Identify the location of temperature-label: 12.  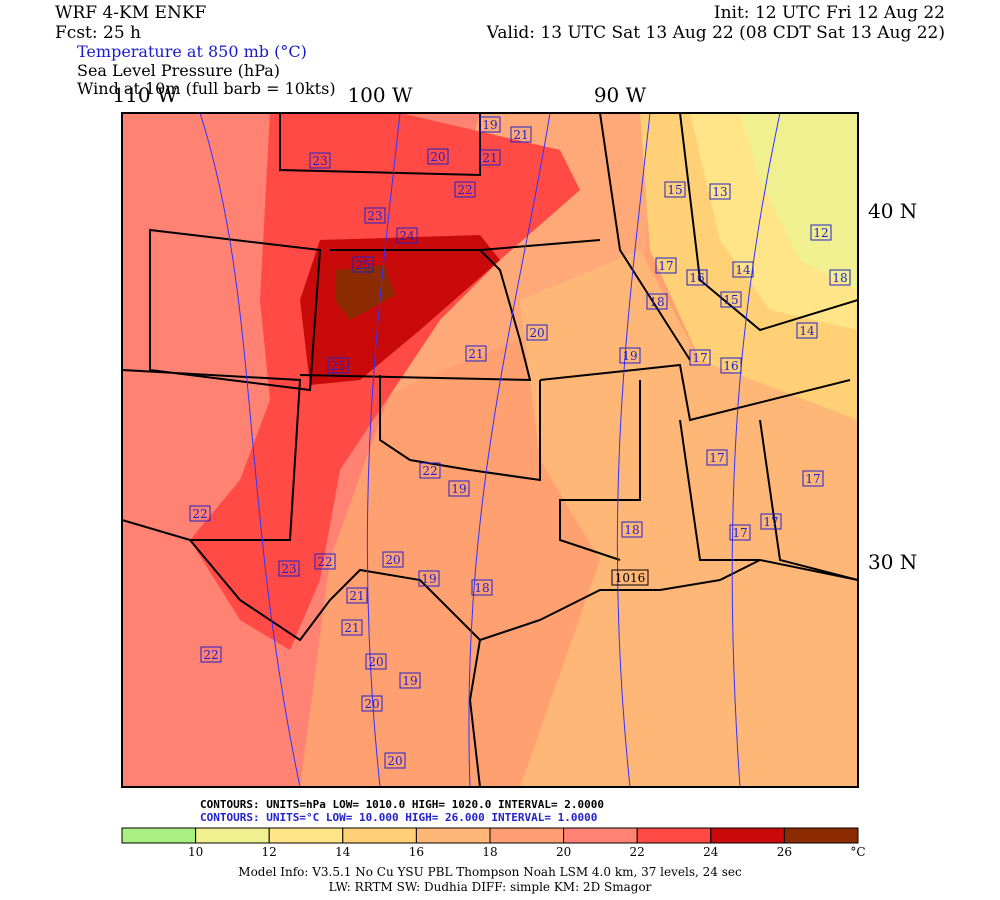
(820, 233).